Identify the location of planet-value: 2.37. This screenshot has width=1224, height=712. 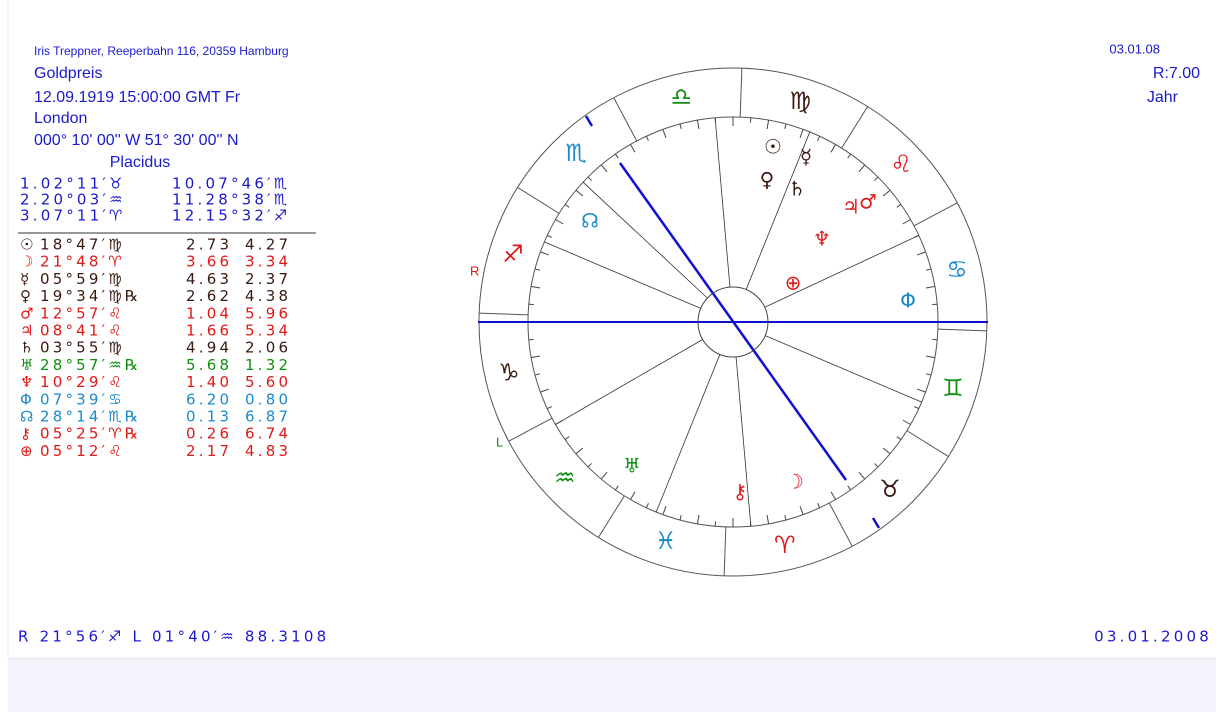
(268, 279).